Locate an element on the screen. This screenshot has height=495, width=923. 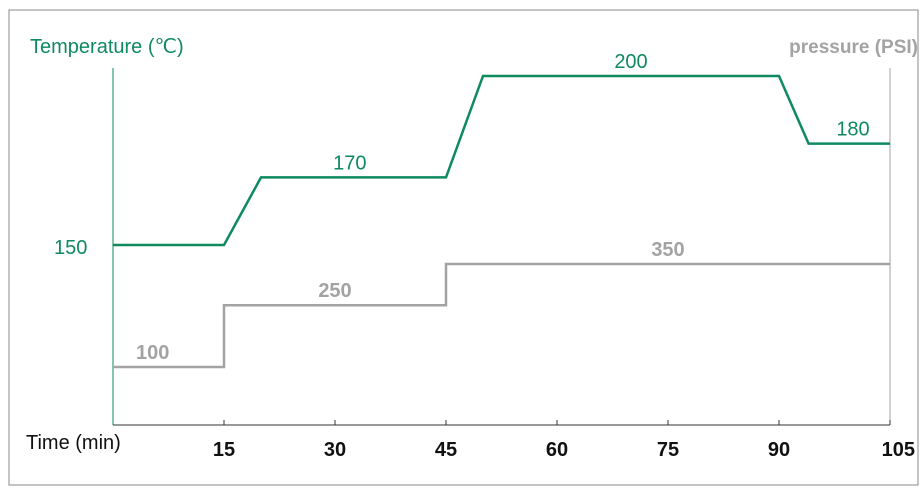
pressure-value-label: 350 is located at coordinates (667, 250).